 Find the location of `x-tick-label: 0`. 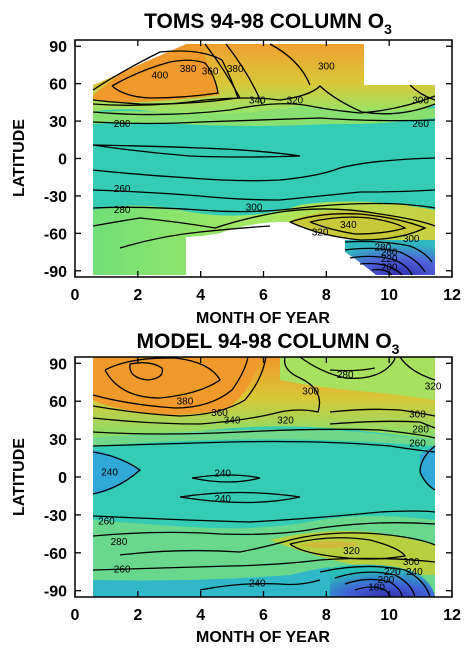

x-tick-label: 0 is located at coordinates (75, 295).